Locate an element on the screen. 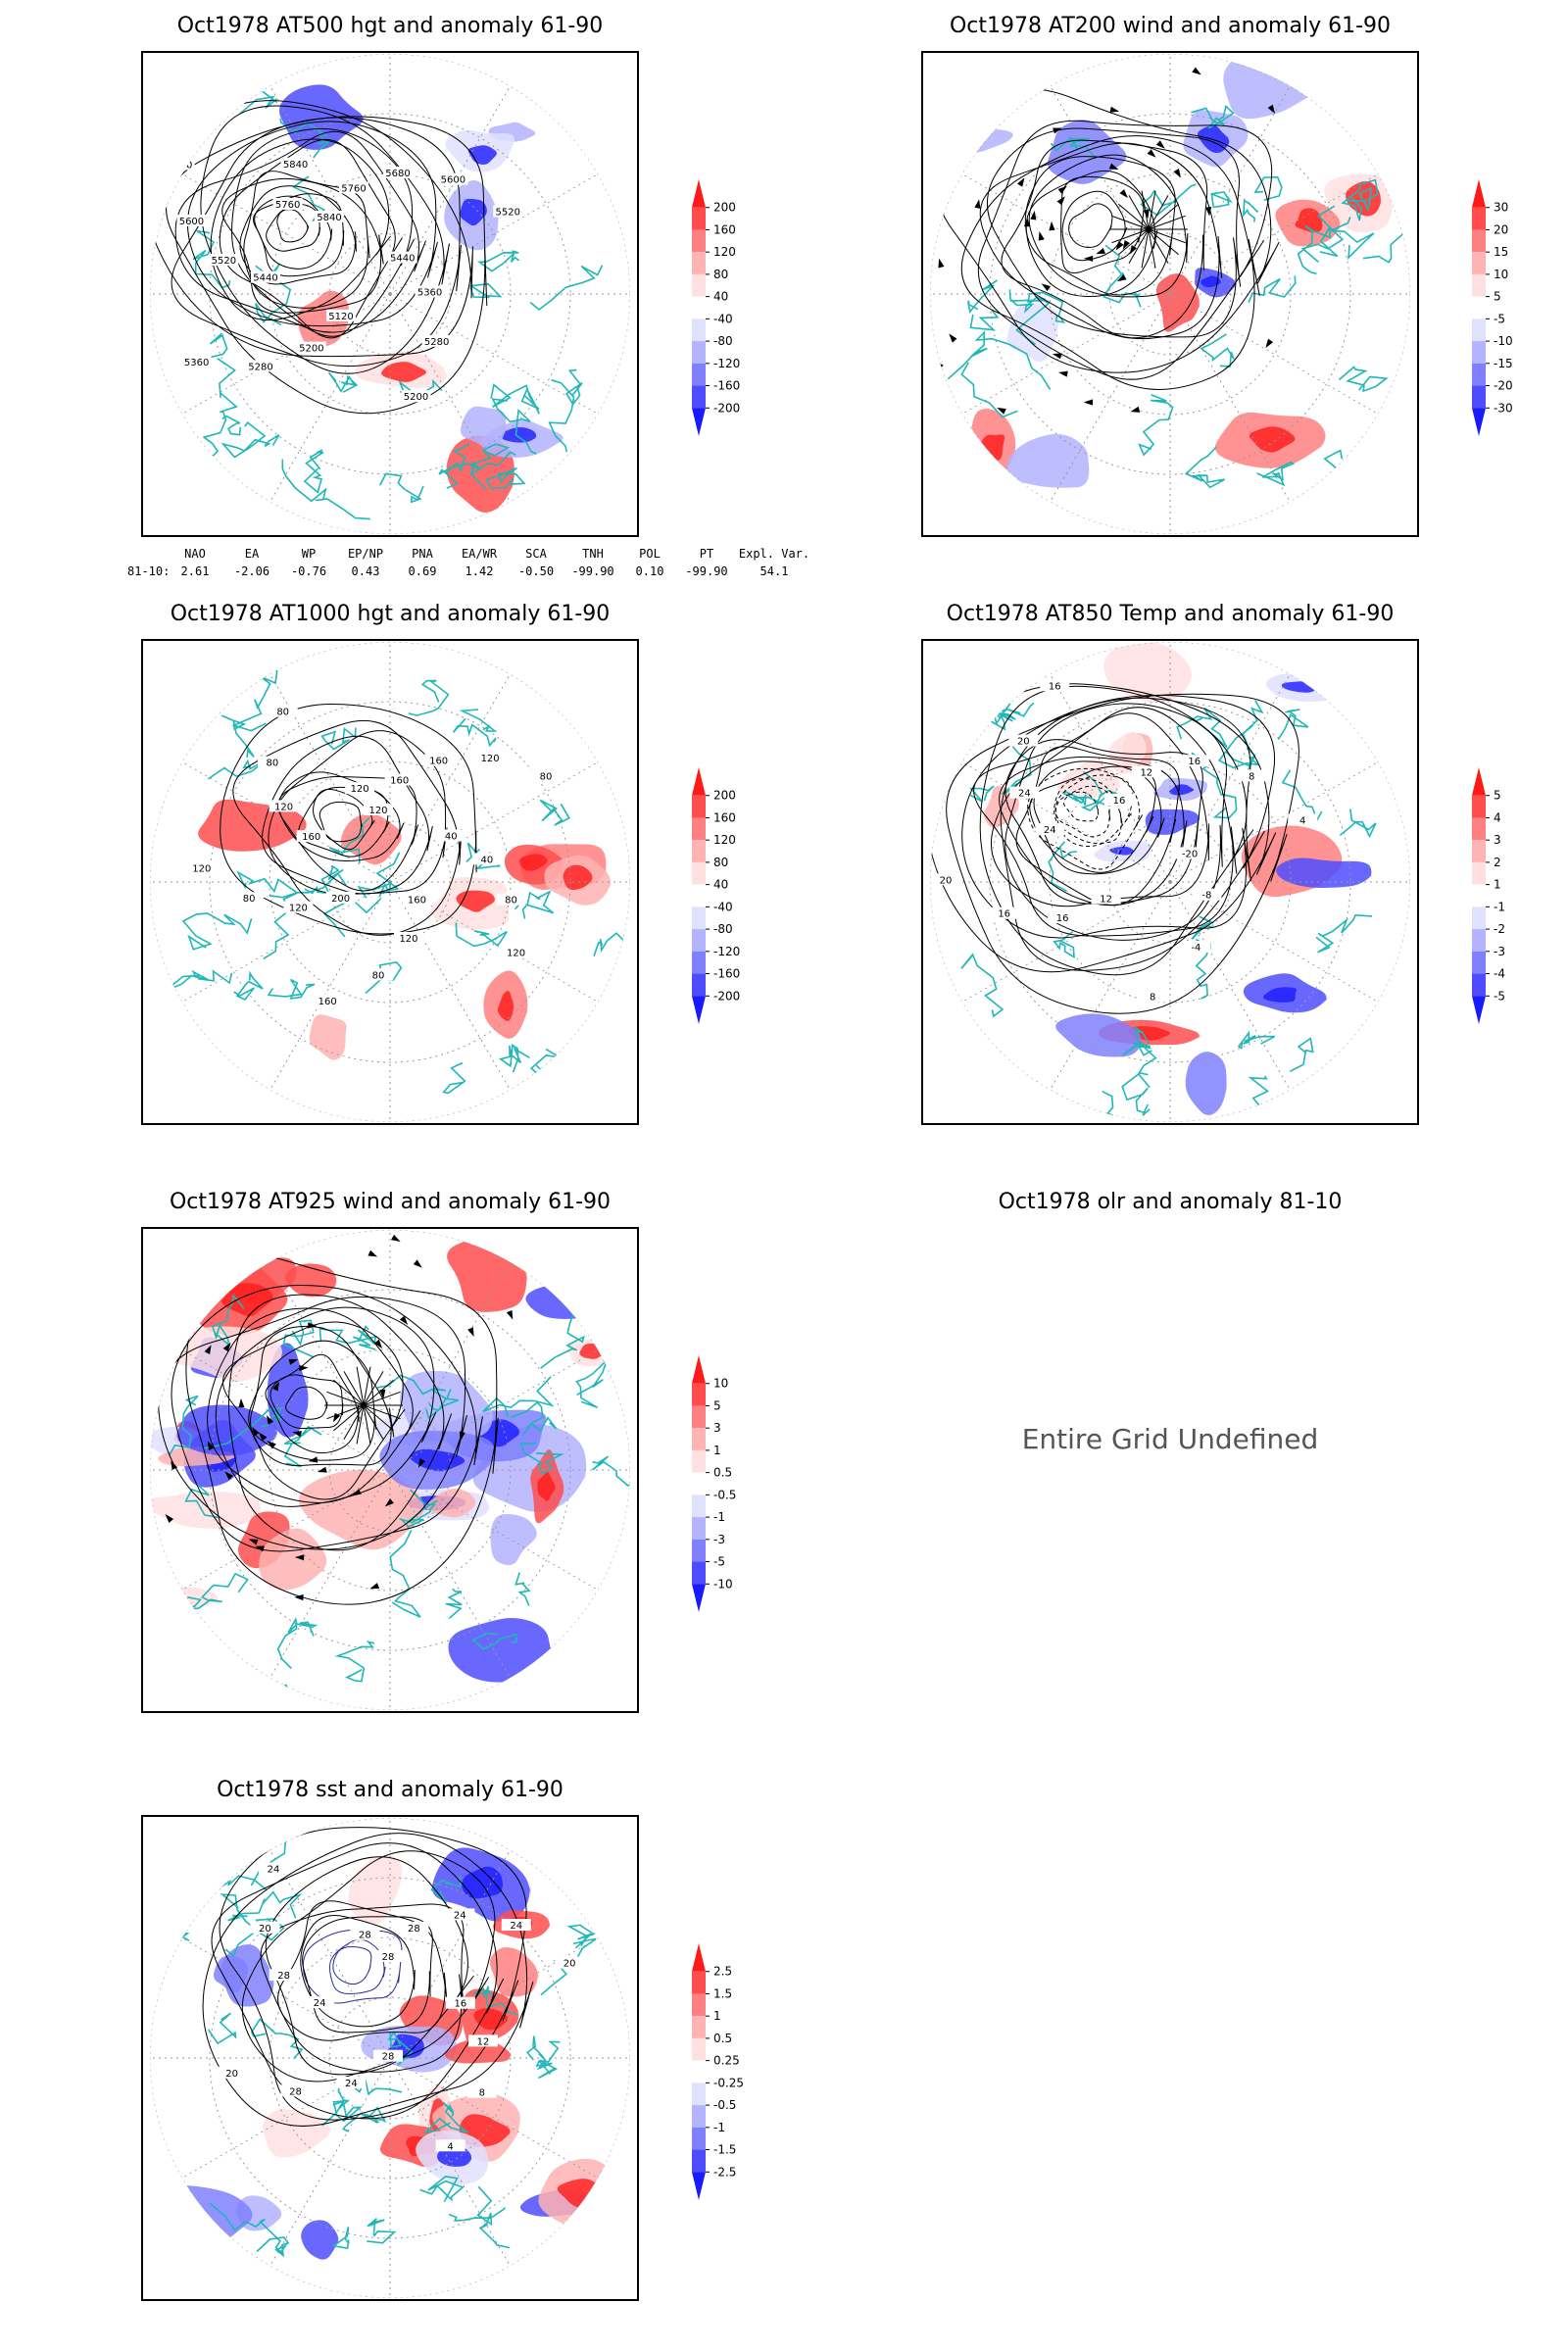  colorbar-tick-label: -5 is located at coordinates (719, 1562).